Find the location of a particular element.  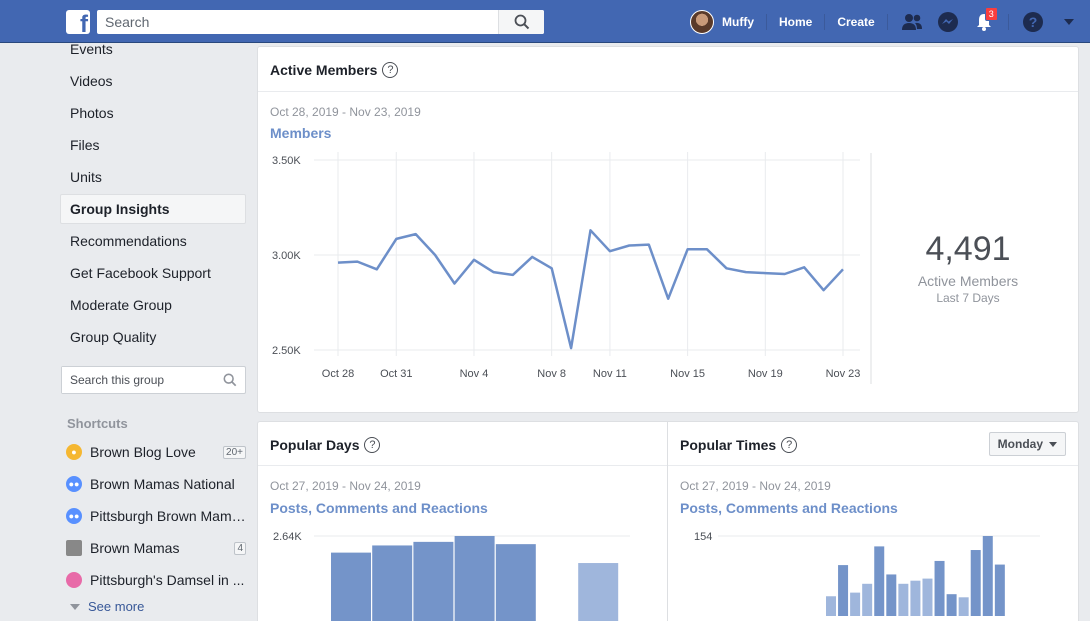

shortcut-item: ● Brown Blog Love 20+ is located at coordinates (156, 452).